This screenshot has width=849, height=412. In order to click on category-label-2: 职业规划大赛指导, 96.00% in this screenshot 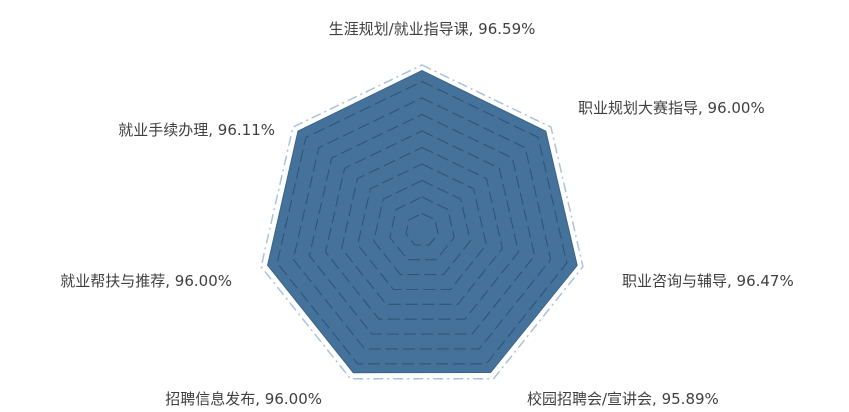, I will do `click(671, 108)`.